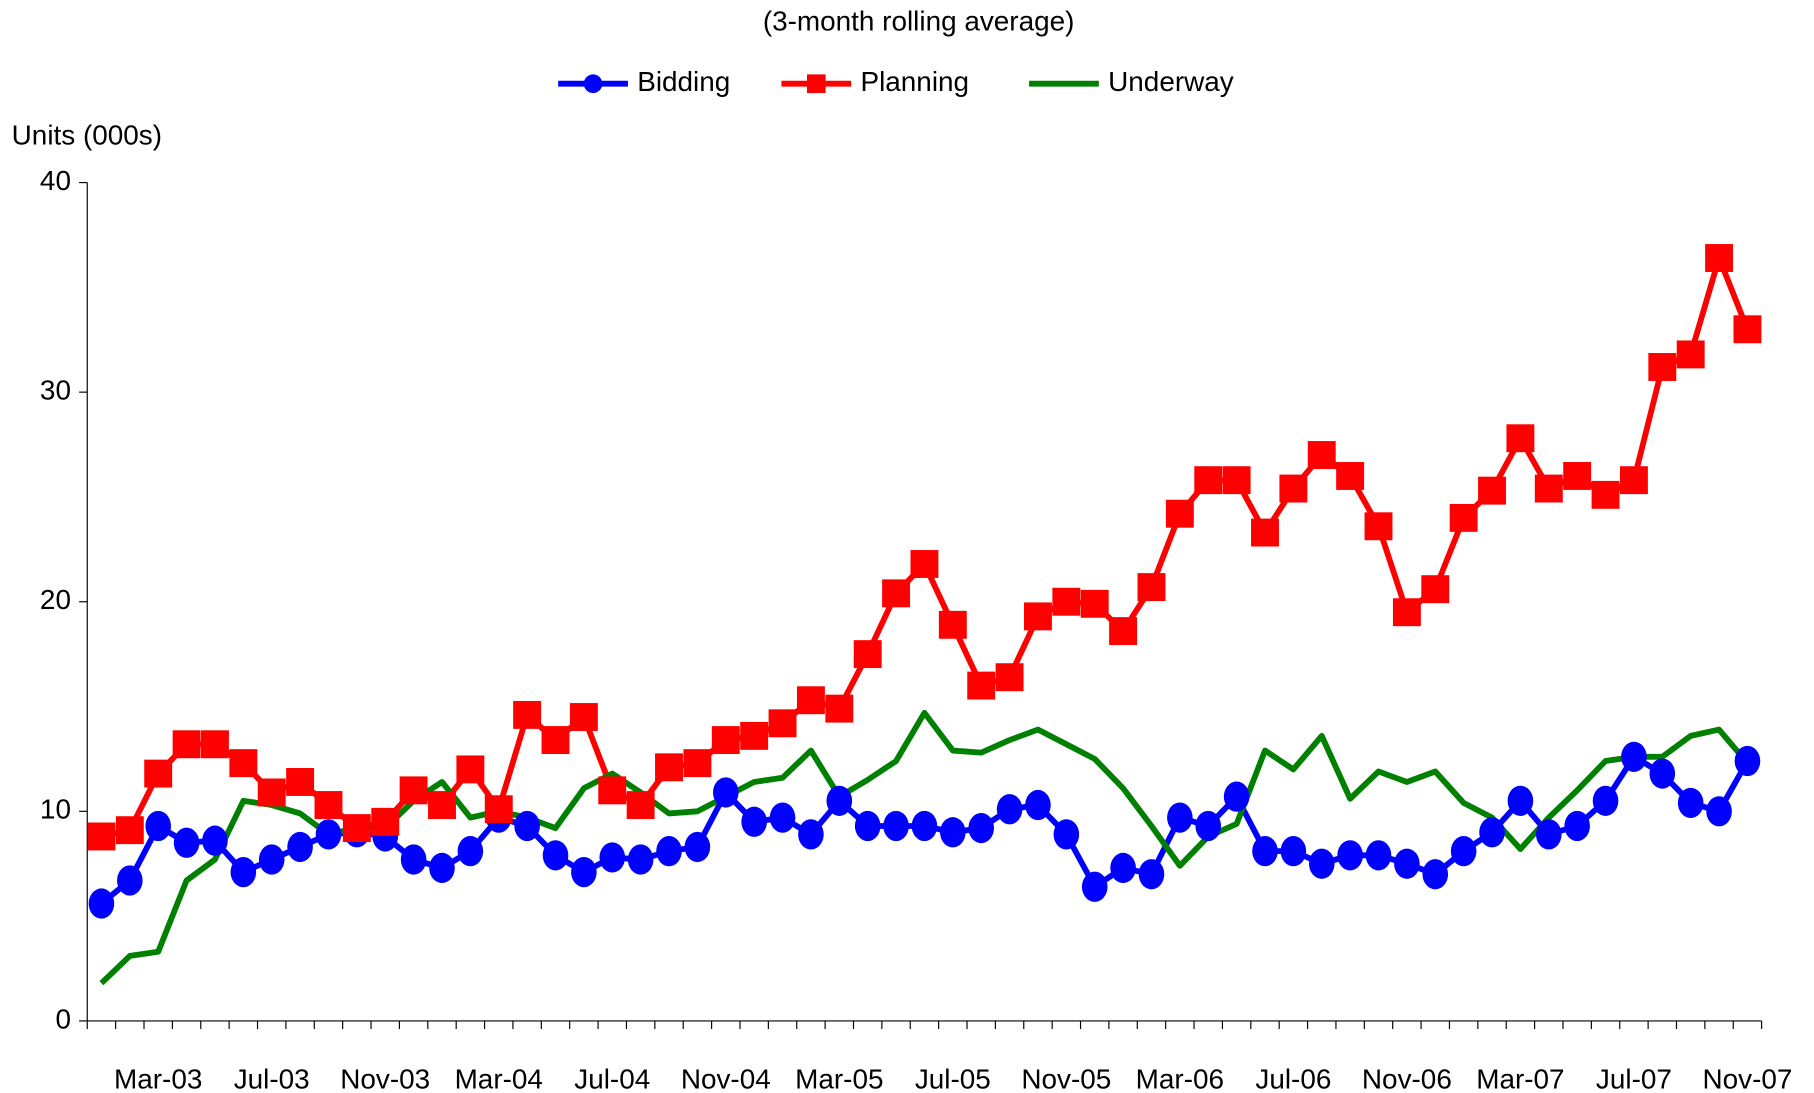 This screenshot has width=1814, height=1093. I want to click on x-tick-label: Mar-07, so click(1520, 1078).